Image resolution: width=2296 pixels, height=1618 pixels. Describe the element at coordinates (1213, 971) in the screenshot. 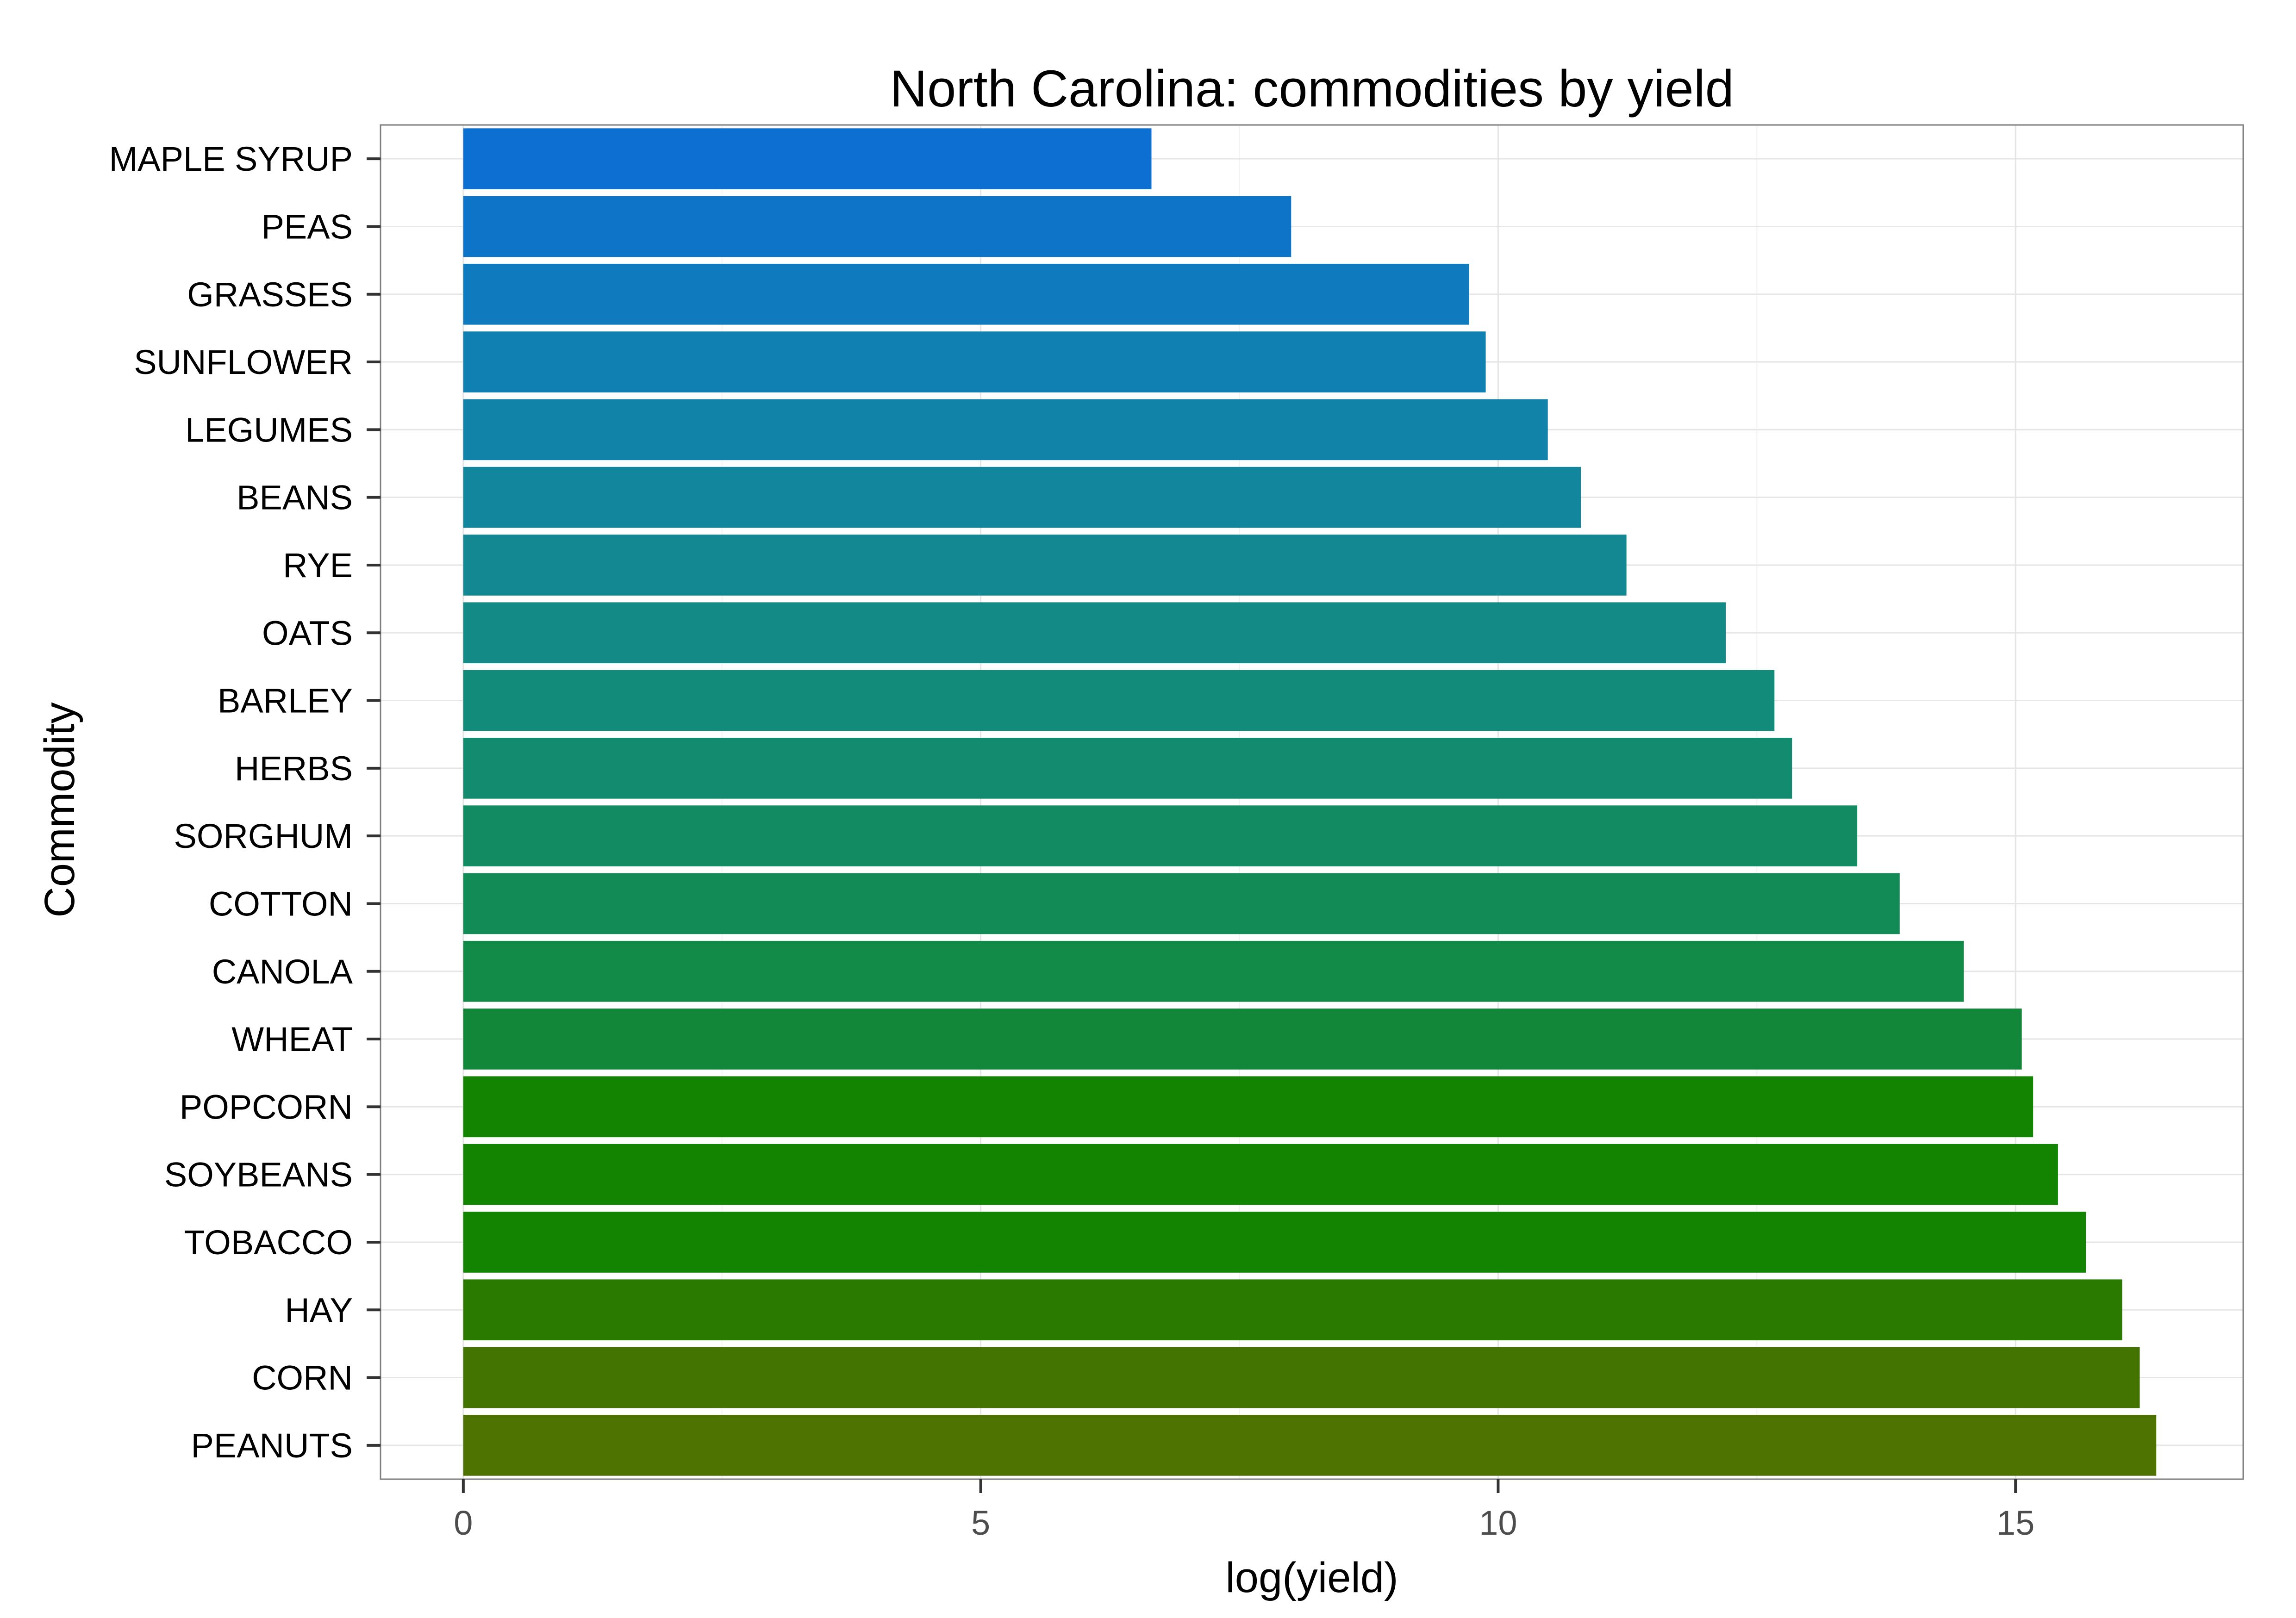

I see `bar-canola` at that location.